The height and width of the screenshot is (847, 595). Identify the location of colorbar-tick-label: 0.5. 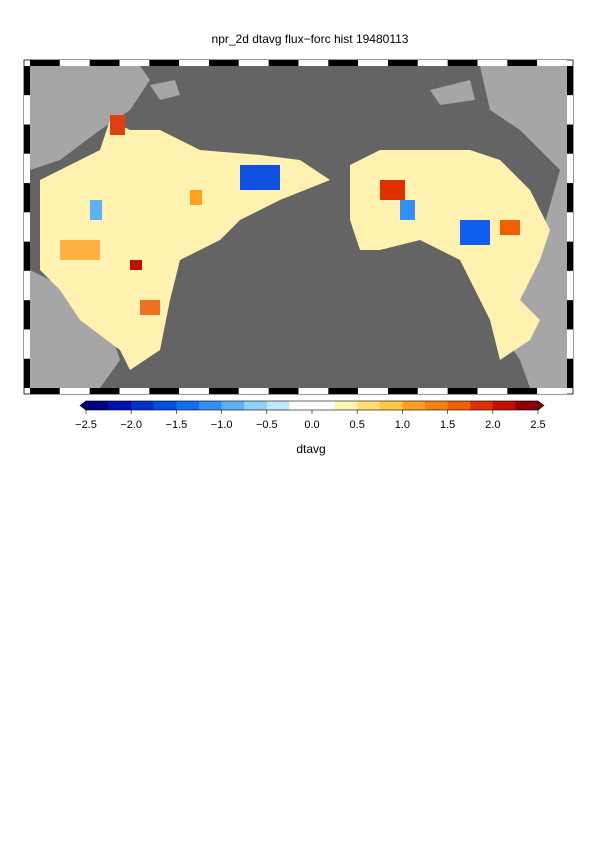
(357, 425).